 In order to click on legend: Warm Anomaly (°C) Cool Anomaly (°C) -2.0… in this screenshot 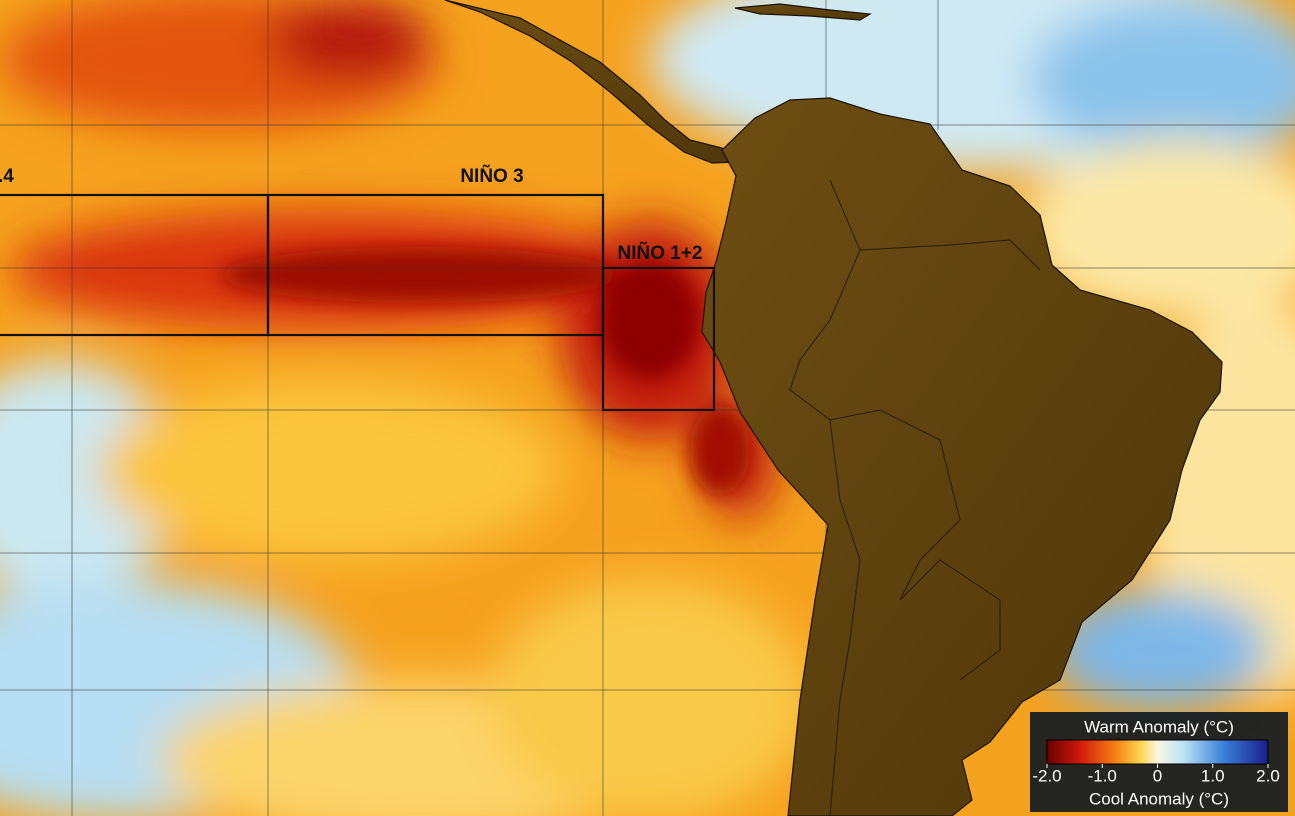, I will do `click(1159, 762)`.